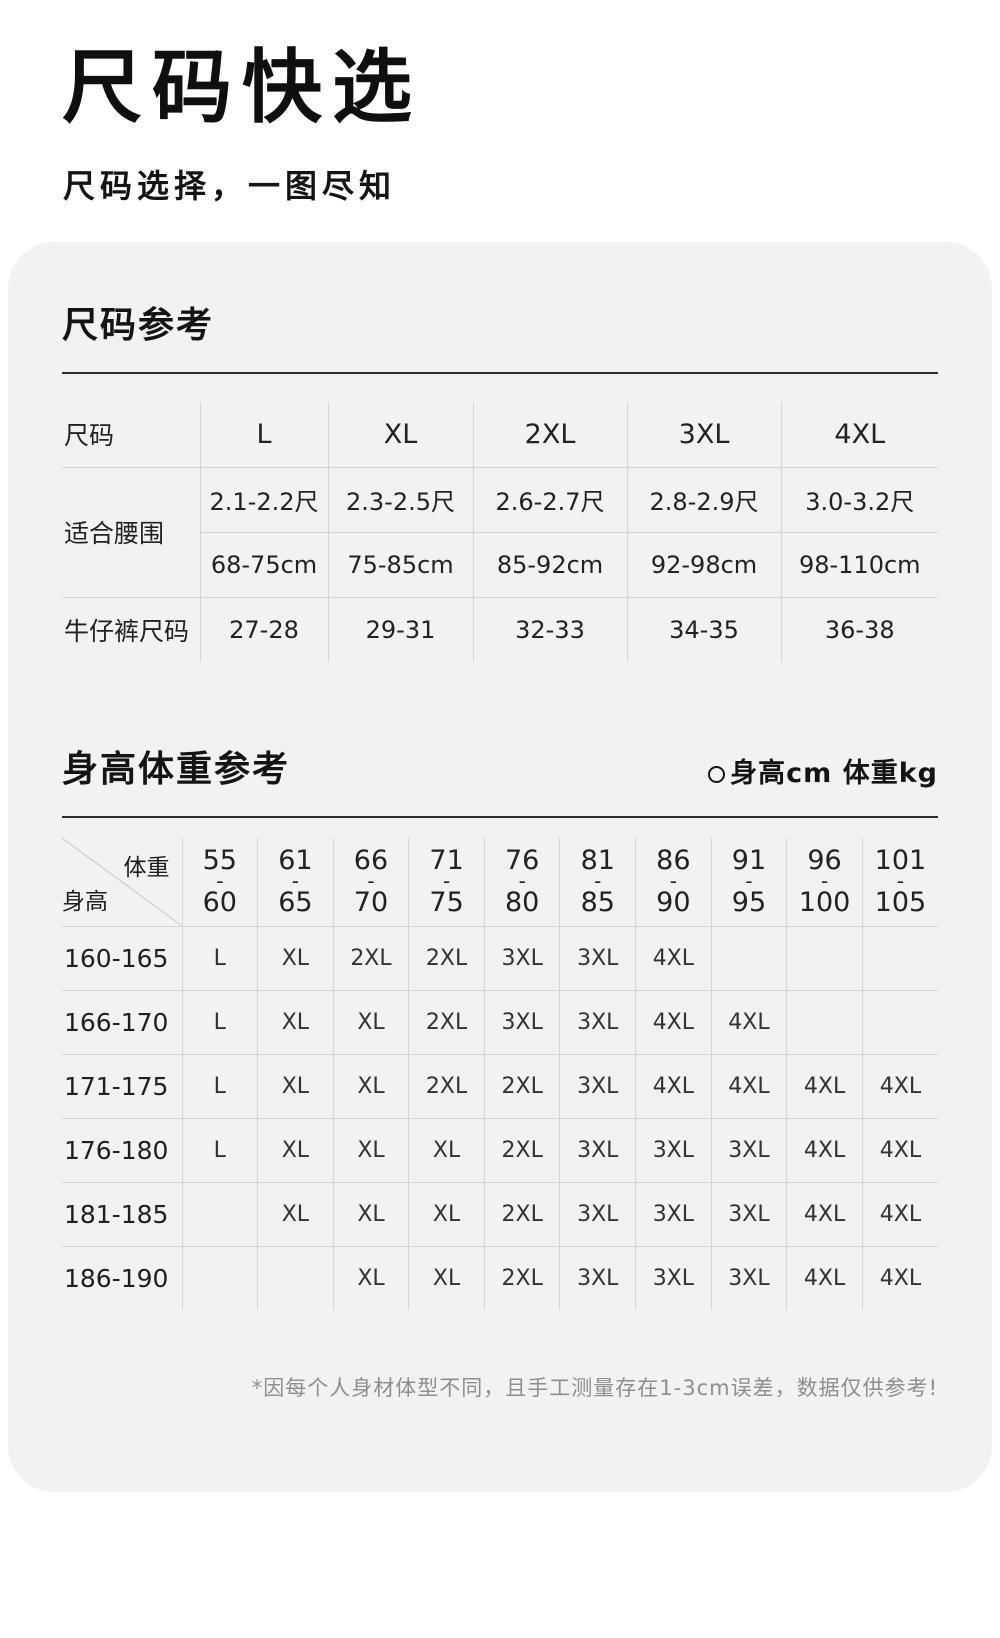  I want to click on height-row-label: 160-165, so click(122, 958).